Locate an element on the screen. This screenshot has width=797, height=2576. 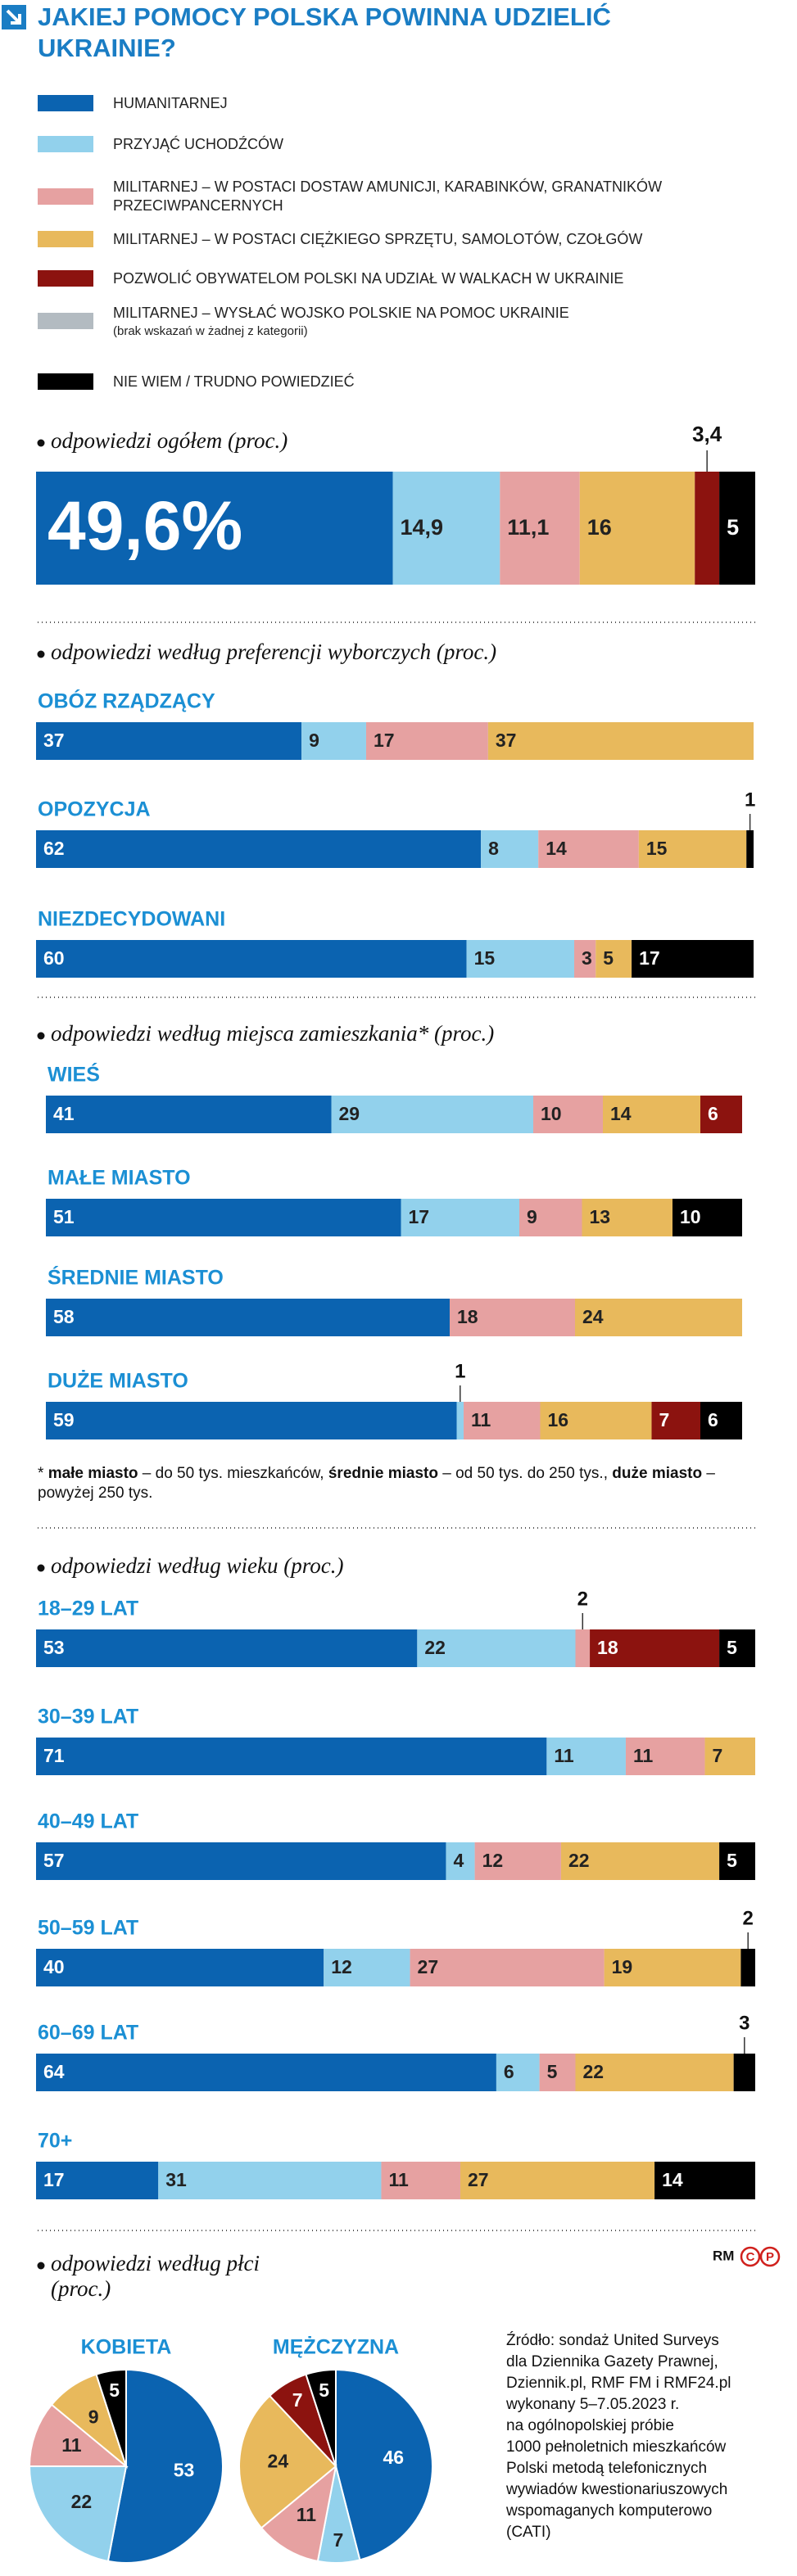
category-label: 50–59 LAT is located at coordinates (88, 1928).